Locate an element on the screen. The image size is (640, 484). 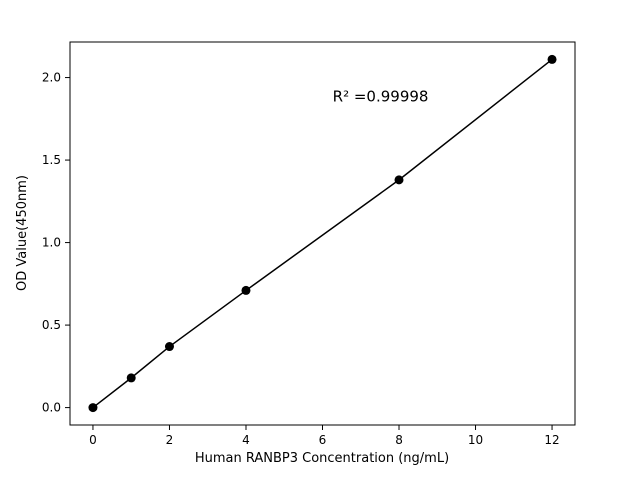
y-tick-label: 1.5 is located at coordinates (51, 160).